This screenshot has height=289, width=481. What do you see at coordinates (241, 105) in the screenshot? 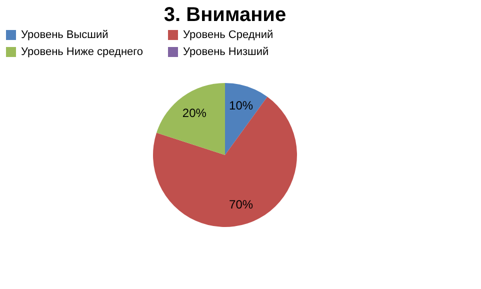
I see `data-label: 10%` at bounding box center [241, 105].